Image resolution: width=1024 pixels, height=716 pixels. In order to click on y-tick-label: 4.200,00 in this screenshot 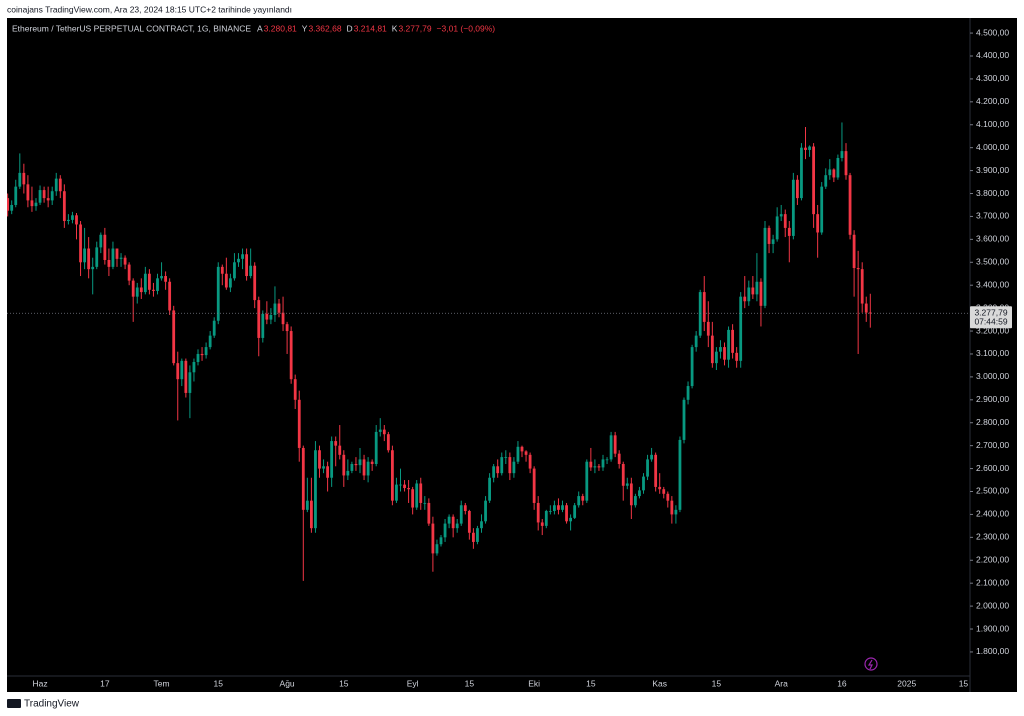, I will do `click(992, 101)`.